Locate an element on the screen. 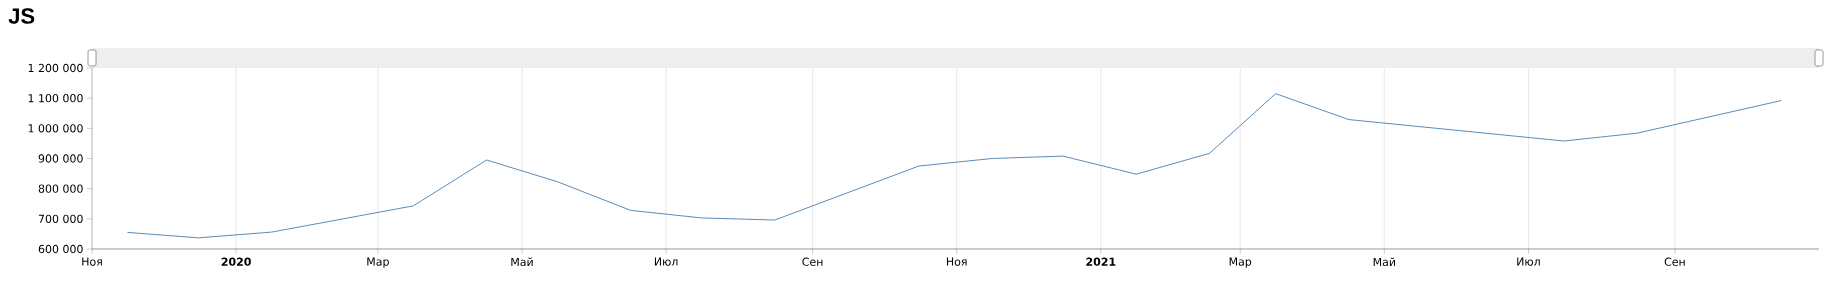  y-tick-label: 600 000 is located at coordinates (60, 249).